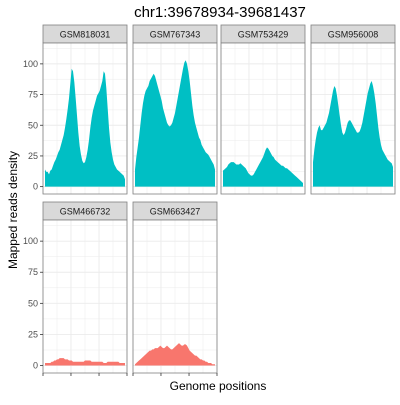  Describe the element at coordinates (85, 287) in the screenshot. I see `facet-panel-gsm466732: GSM466732` at that location.